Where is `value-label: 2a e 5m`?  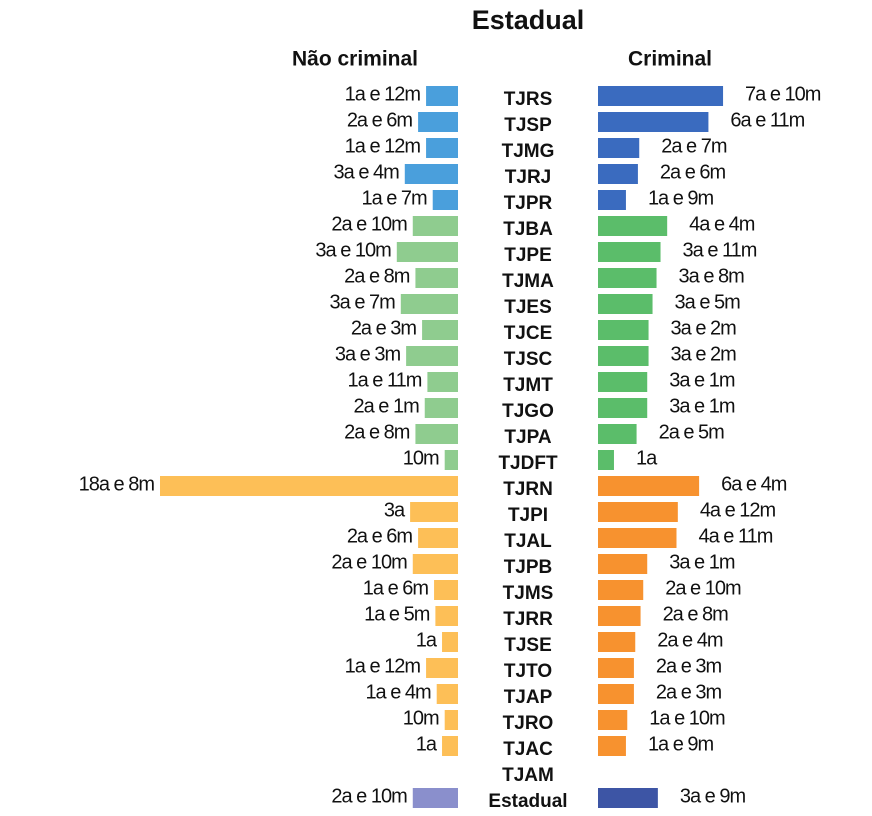
value-label: 2a e 5m is located at coordinates (692, 432).